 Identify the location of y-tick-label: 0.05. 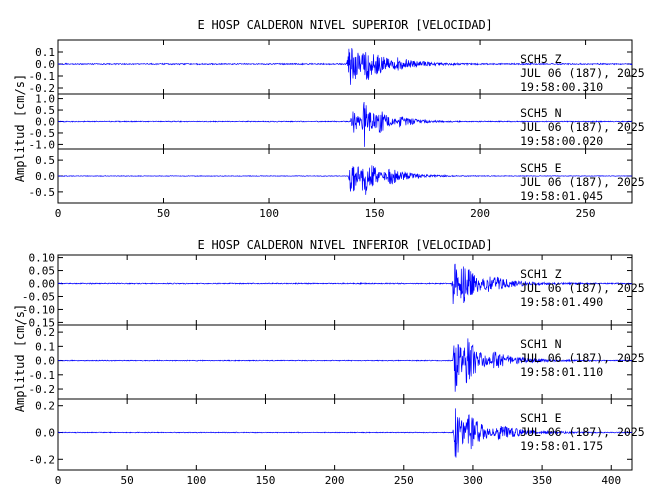
(42, 271).